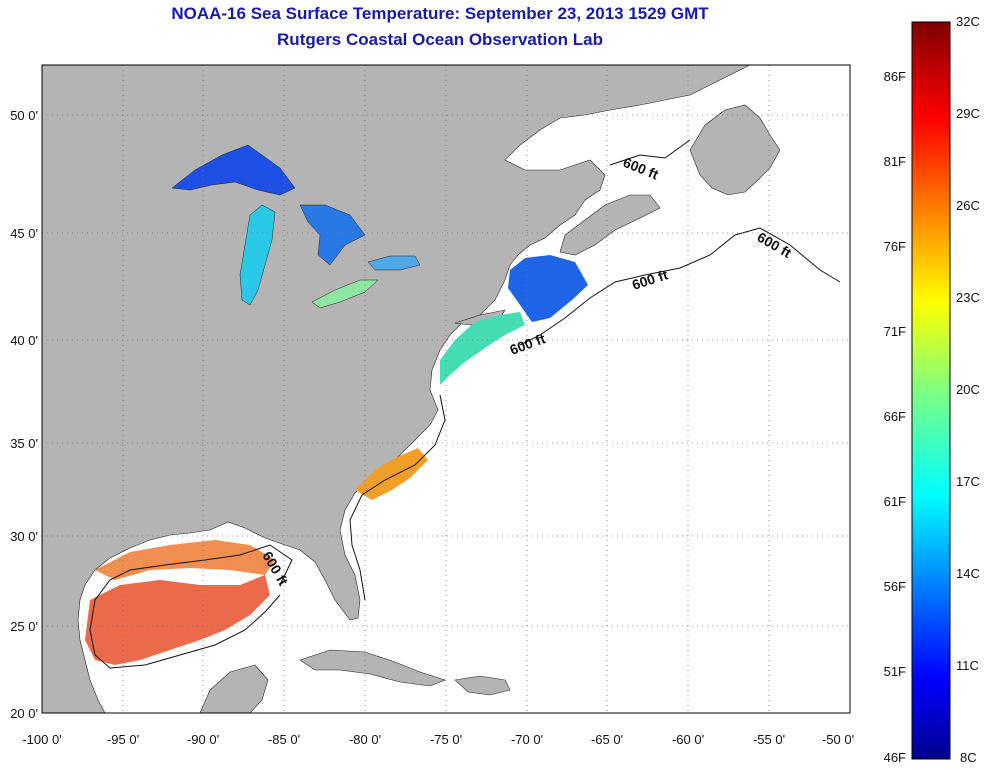 The height and width of the screenshot is (770, 984). I want to click on lon-tick: -50 0', so click(838, 739).